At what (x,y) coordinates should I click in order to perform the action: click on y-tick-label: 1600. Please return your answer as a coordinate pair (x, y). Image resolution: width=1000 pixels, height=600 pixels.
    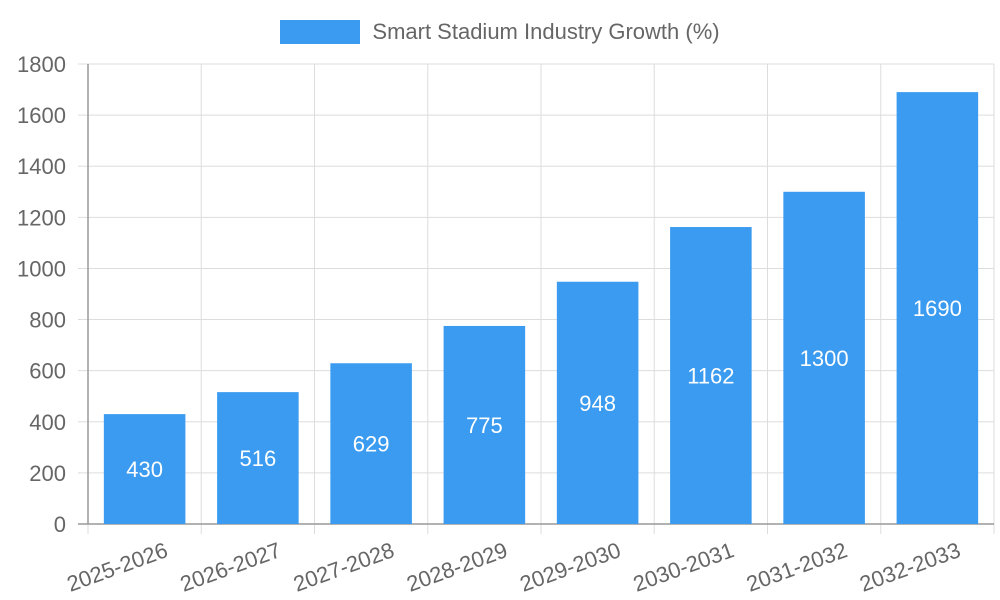
    Looking at the image, I should click on (41, 115).